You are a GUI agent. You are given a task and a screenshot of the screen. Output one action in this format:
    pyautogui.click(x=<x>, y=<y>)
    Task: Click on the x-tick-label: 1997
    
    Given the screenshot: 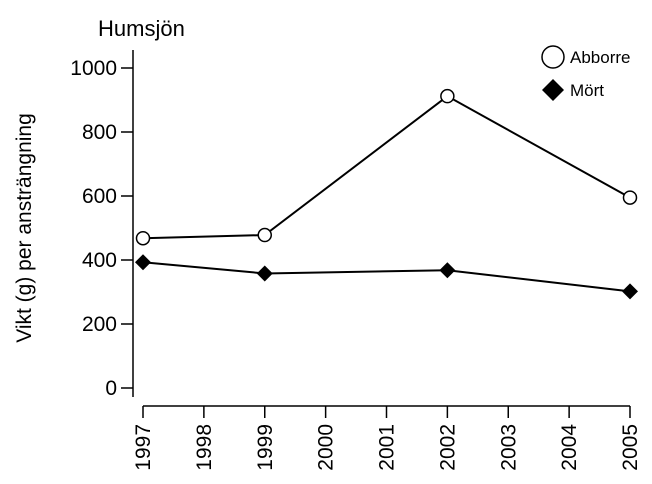 What is the action you would take?
    pyautogui.click(x=143, y=447)
    